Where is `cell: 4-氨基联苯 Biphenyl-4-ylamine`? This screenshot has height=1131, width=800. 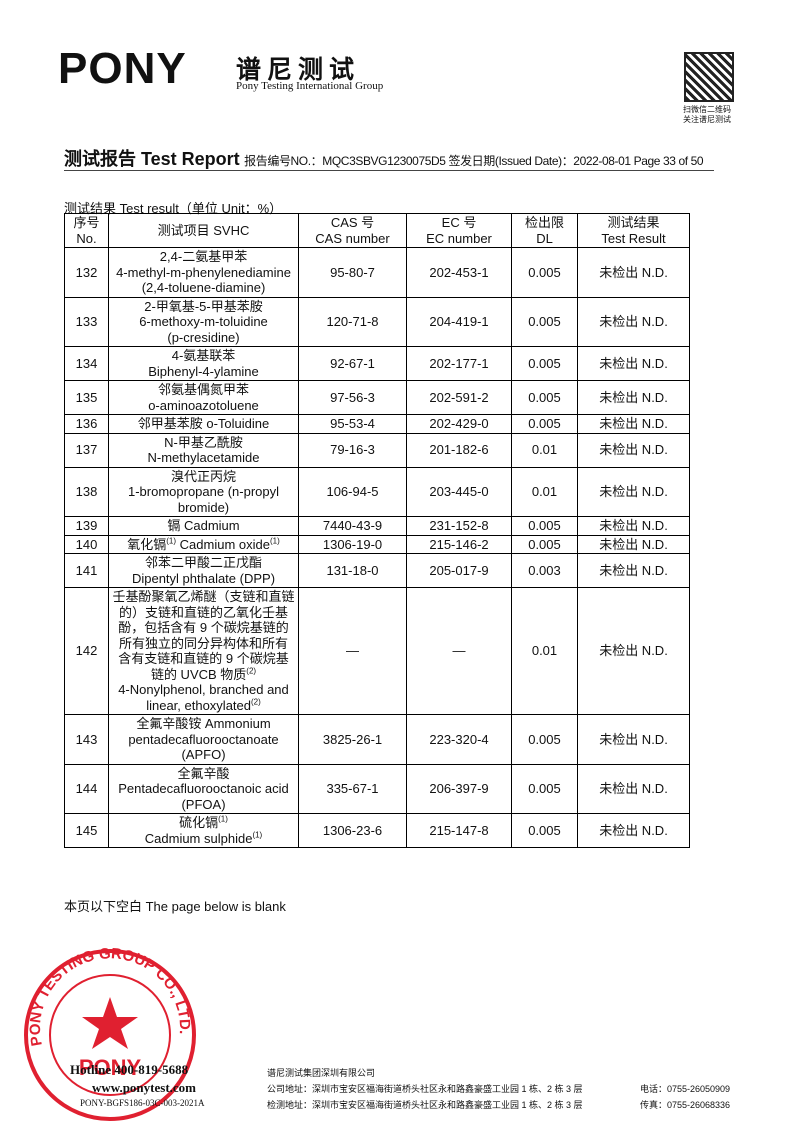 cell: 4-氨基联苯 Biphenyl-4-ylamine is located at coordinates (203, 363).